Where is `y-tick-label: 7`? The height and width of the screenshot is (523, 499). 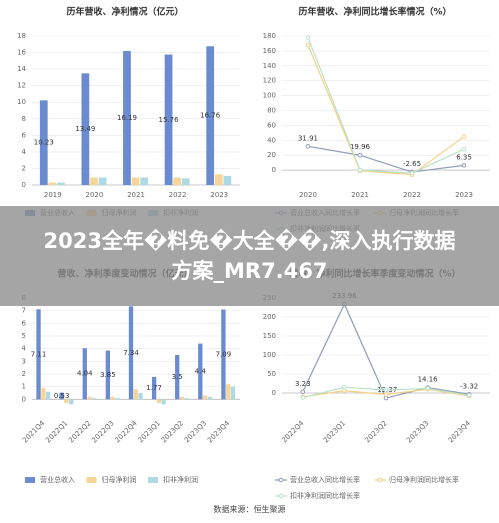
y-tick-label: 7 is located at coordinates (24, 311).